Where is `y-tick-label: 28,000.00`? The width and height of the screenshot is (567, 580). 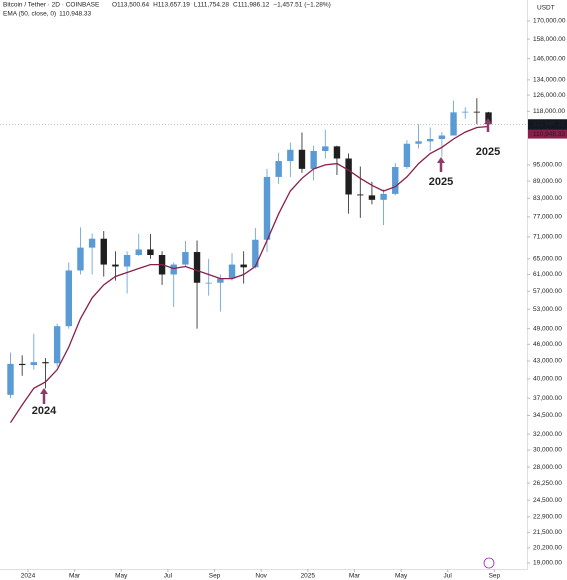 y-tick-label: 28,000.00 is located at coordinates (547, 467).